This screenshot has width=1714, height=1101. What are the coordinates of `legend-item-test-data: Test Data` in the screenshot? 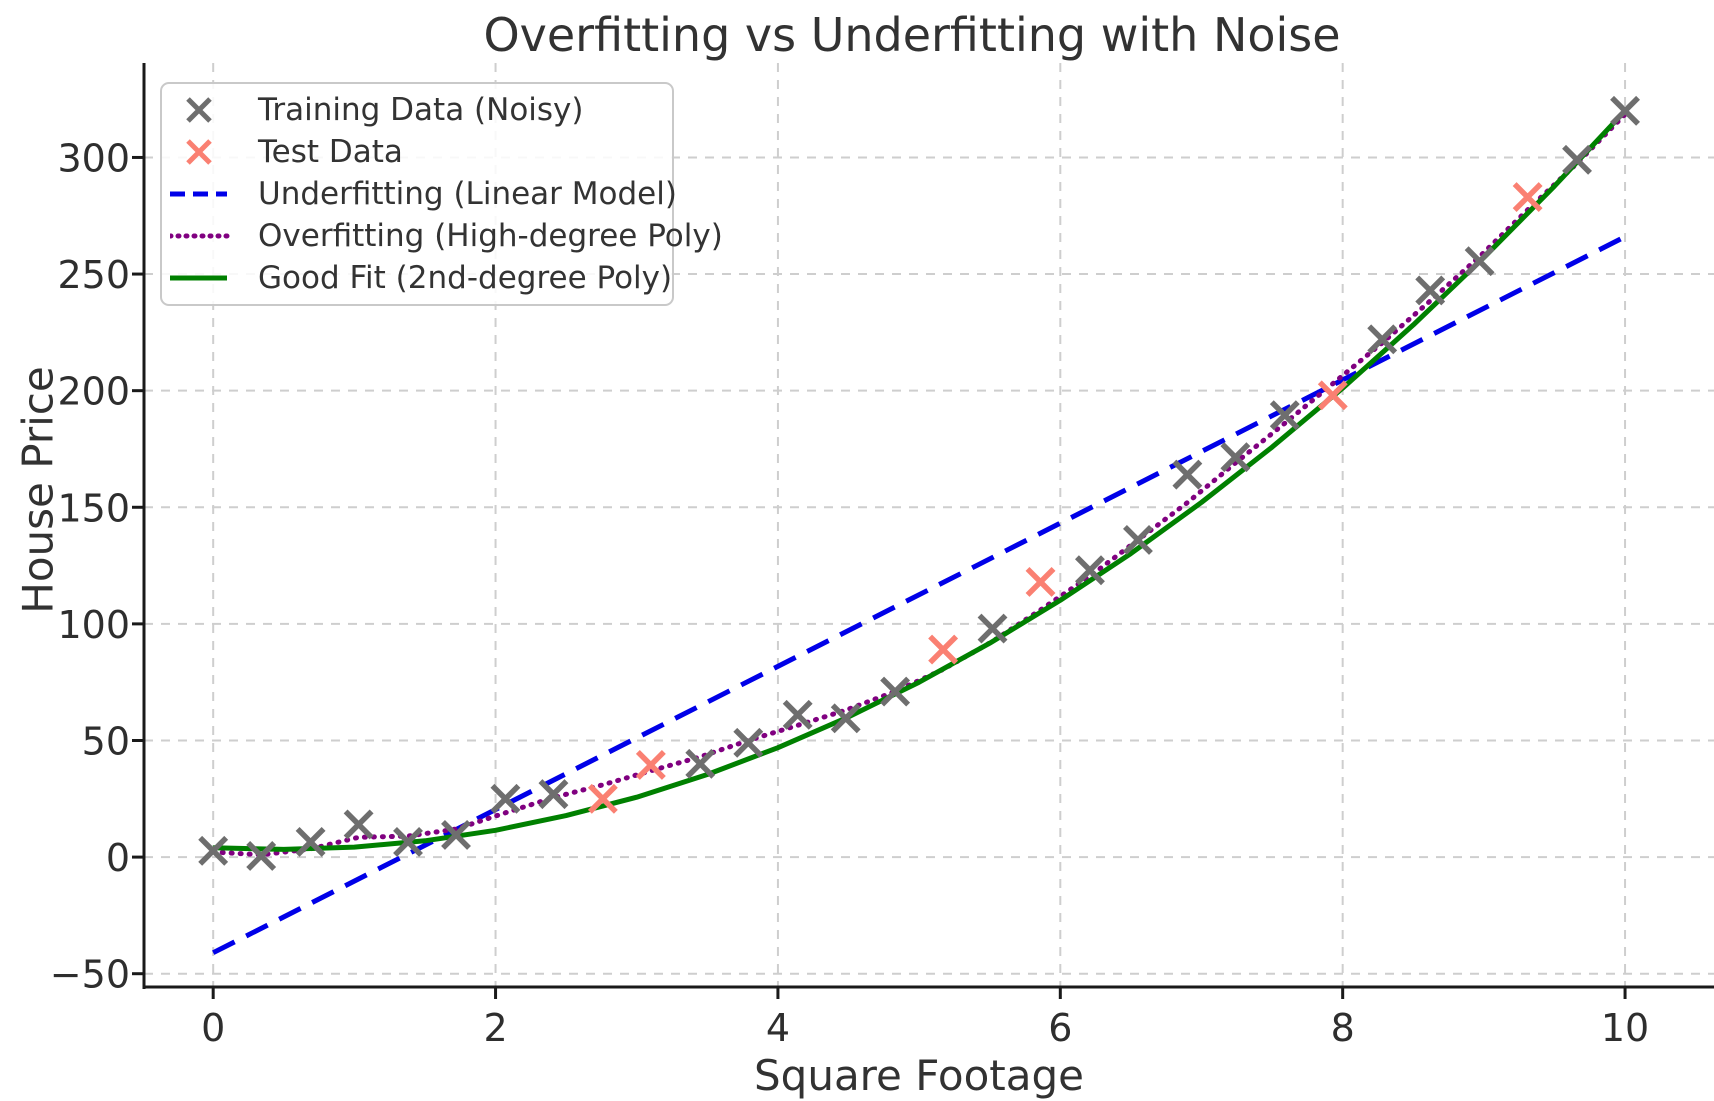 It's located at (417, 152).